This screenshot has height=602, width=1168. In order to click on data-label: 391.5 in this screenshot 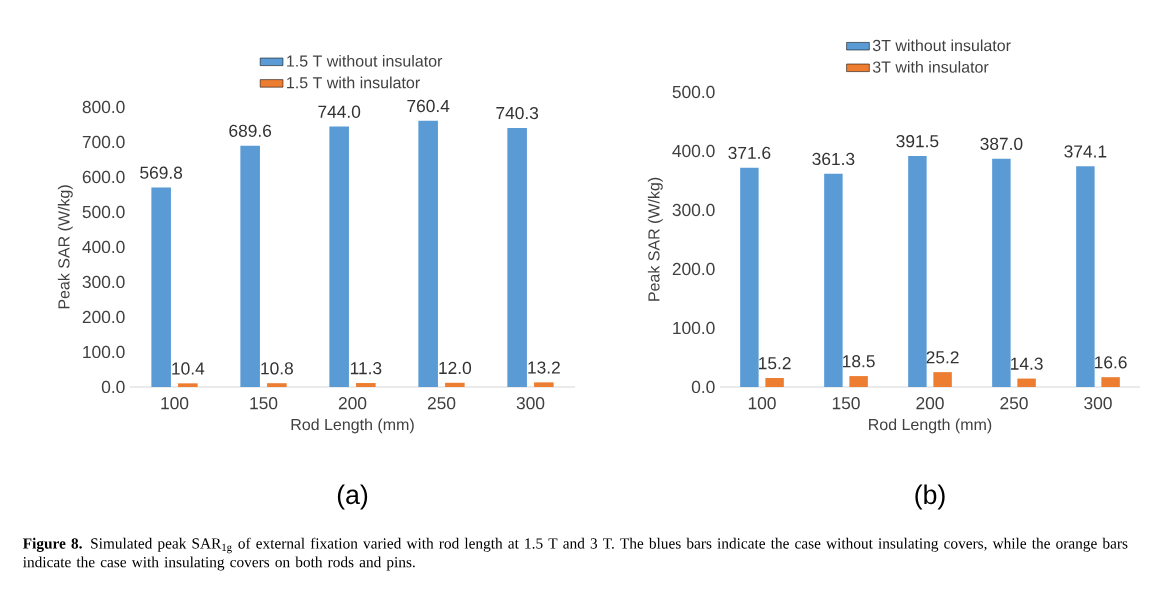, I will do `click(917, 141)`.